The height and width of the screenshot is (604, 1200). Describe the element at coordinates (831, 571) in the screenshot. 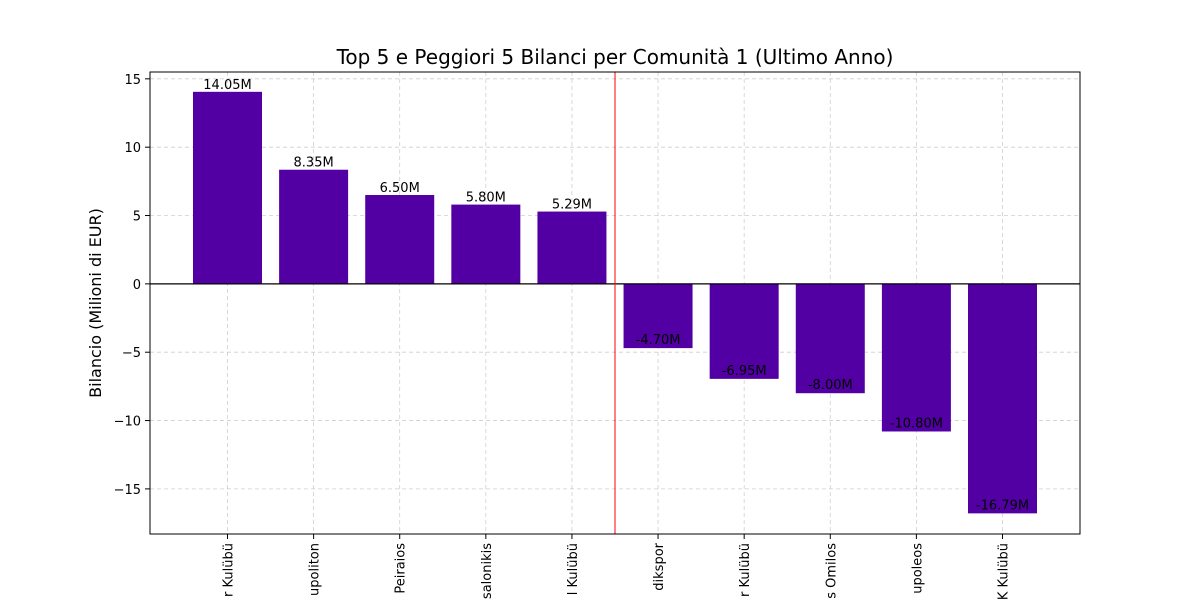

I see `x-tick-label: s Omilos` at that location.